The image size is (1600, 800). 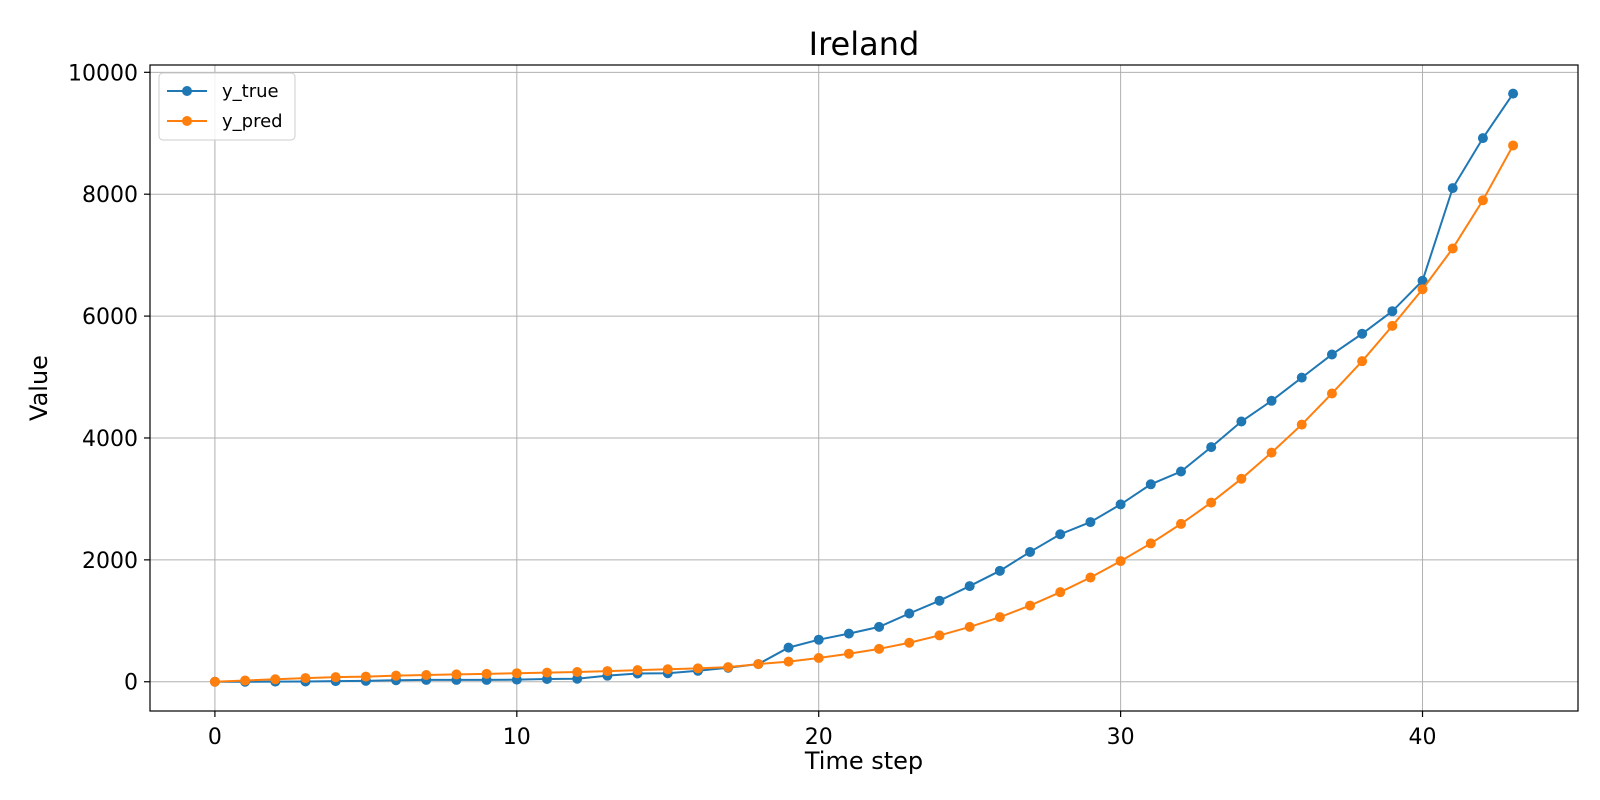 What do you see at coordinates (110, 561) in the screenshot?
I see `y-tick-label: 2000` at bounding box center [110, 561].